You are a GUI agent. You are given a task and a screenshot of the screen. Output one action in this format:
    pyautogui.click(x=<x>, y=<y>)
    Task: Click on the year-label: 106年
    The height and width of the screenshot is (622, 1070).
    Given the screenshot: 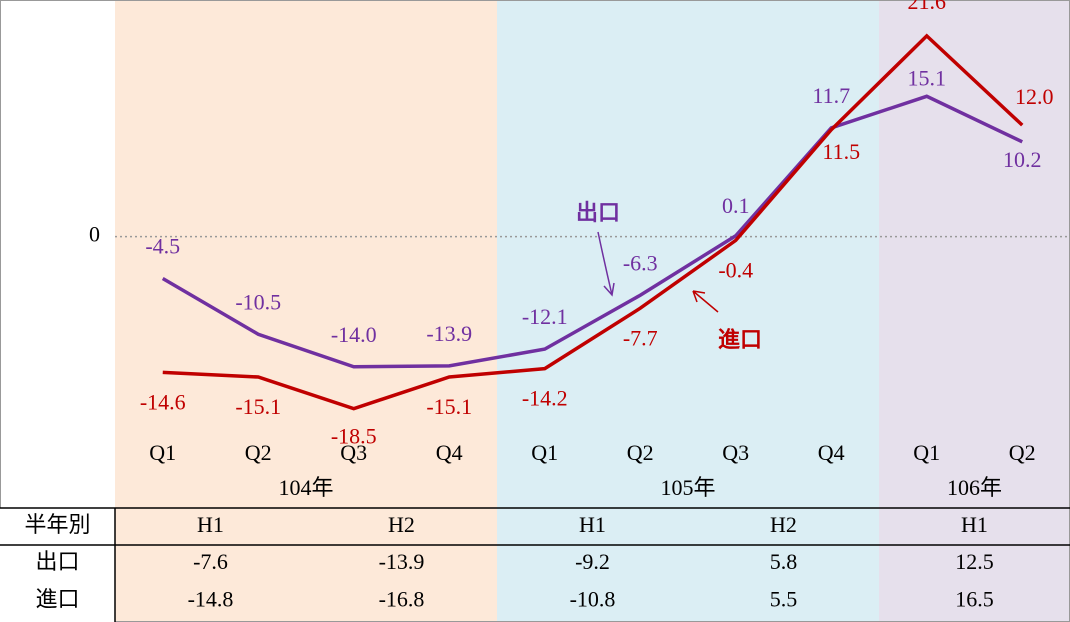 What is the action you would take?
    pyautogui.click(x=974, y=487)
    